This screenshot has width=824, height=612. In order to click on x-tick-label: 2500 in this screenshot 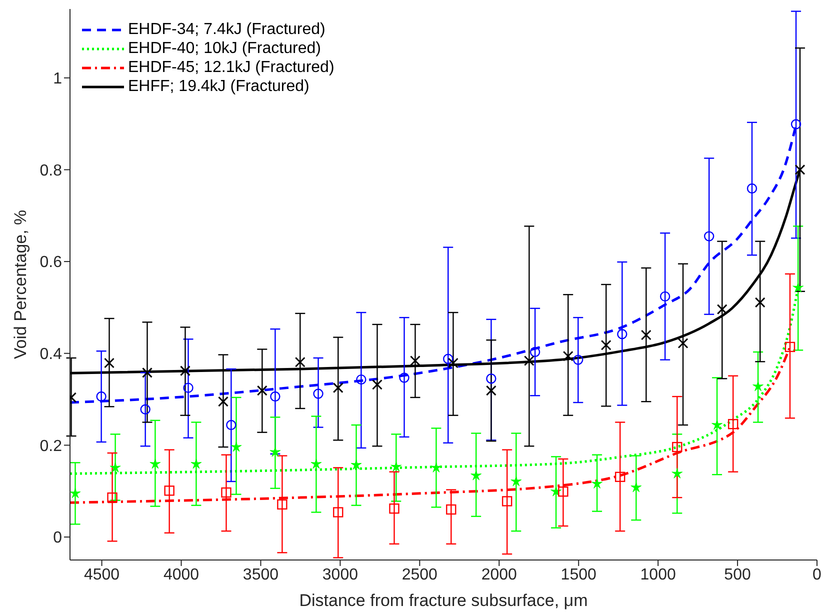, I will do `click(420, 575)`.